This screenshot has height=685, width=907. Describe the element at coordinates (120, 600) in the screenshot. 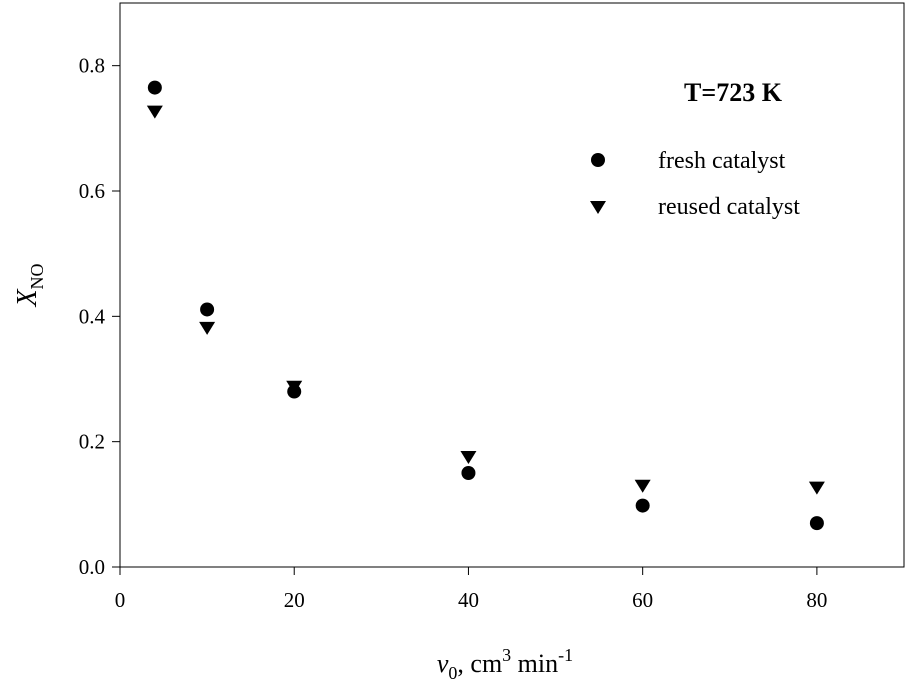

I see `x-tick-label: 0` at that location.